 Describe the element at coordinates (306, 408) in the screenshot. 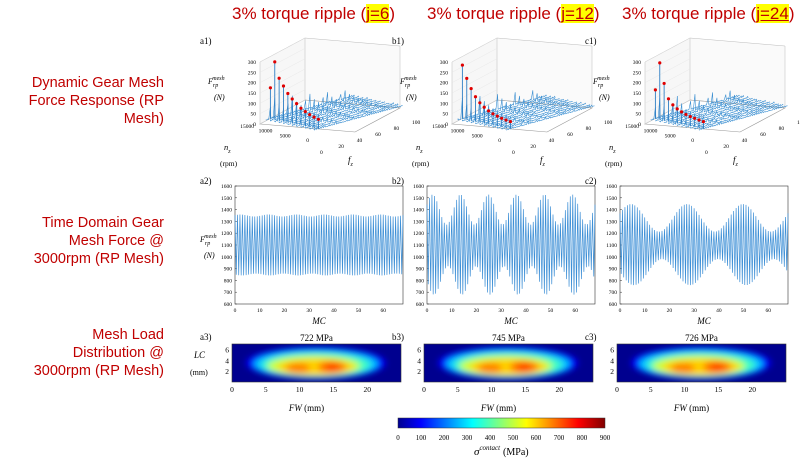

I see `x-axis-label: FW (mm)` at that location.